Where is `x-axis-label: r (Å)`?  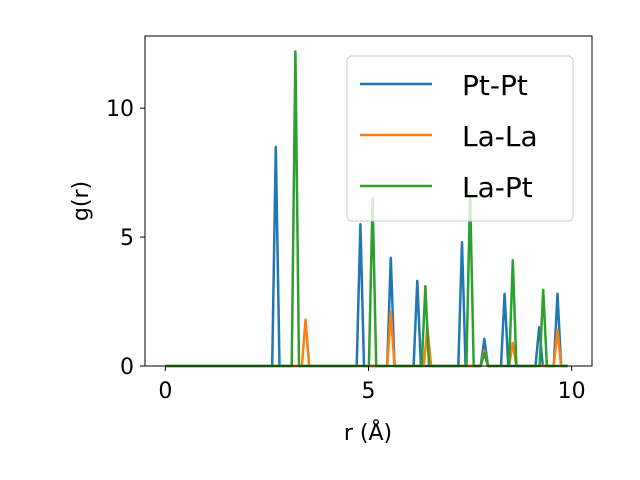
x-axis-label: r (Å) is located at coordinates (368, 432).